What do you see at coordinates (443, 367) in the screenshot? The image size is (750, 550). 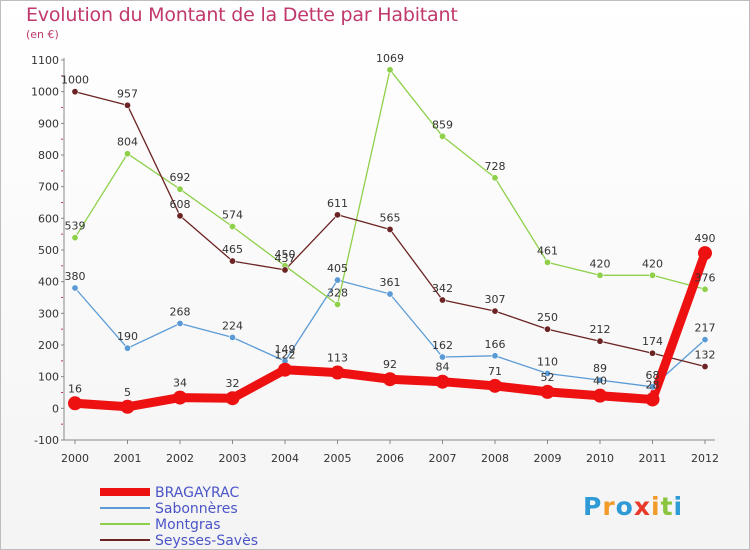 I see `data-label: 84` at bounding box center [443, 367].